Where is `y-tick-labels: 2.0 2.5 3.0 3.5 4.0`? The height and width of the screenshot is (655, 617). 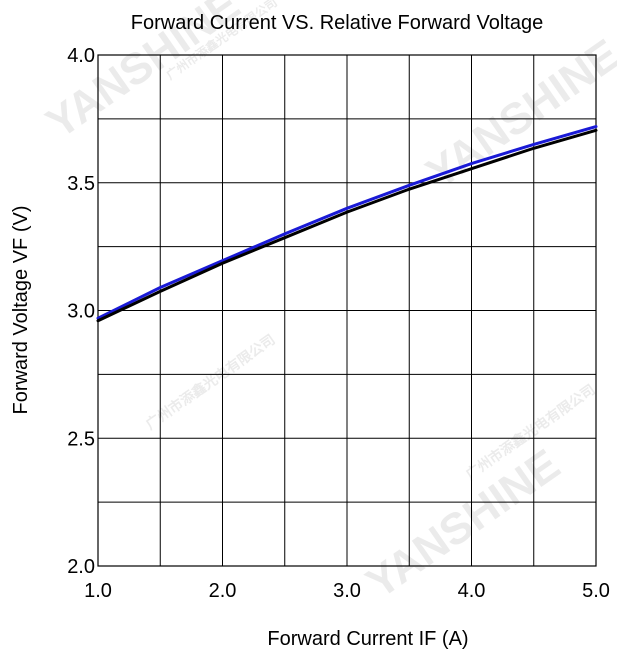
y-tick-labels: 2.0 2.5 3.0 3.5 4.0 is located at coordinates (81, 311).